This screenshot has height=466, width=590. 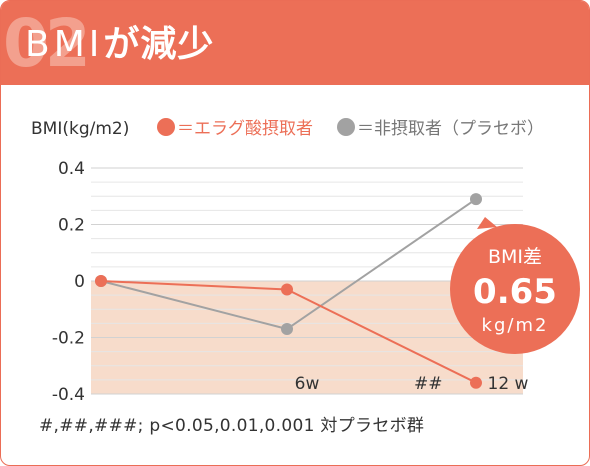 What do you see at coordinates (71, 226) in the screenshot?
I see `y-tick-label: 0.2` at bounding box center [71, 226].